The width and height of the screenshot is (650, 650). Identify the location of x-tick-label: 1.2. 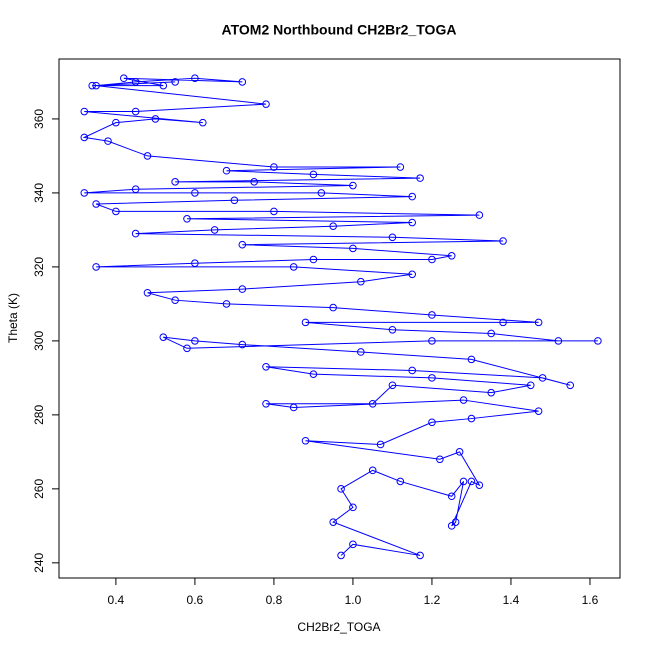
(432, 600).